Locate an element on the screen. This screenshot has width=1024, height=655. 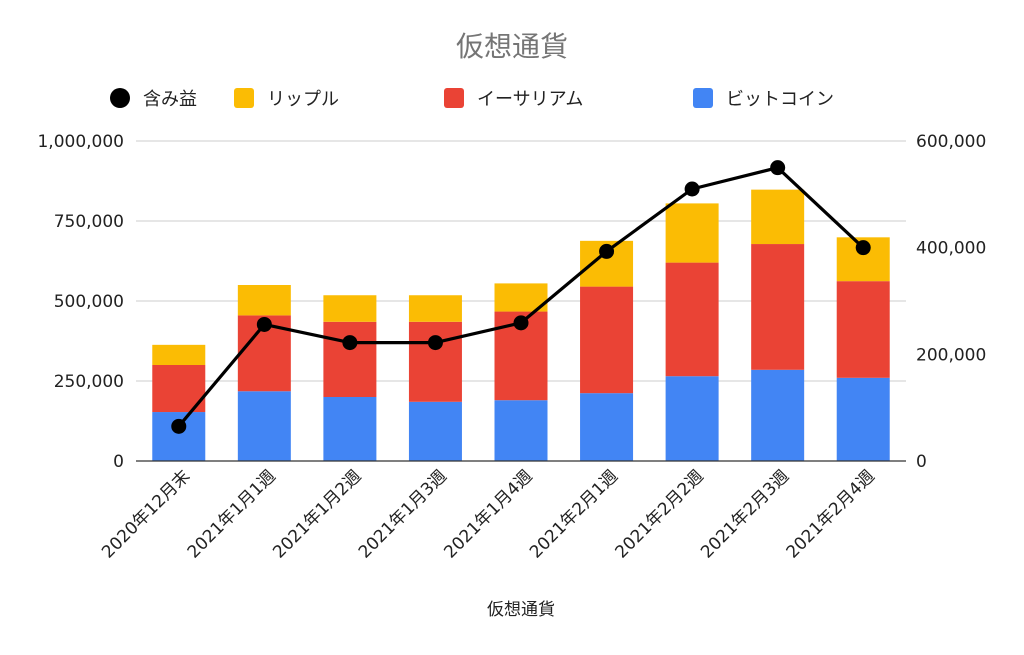
x-tick-label: 2020年12月末 is located at coordinates (146, 514).